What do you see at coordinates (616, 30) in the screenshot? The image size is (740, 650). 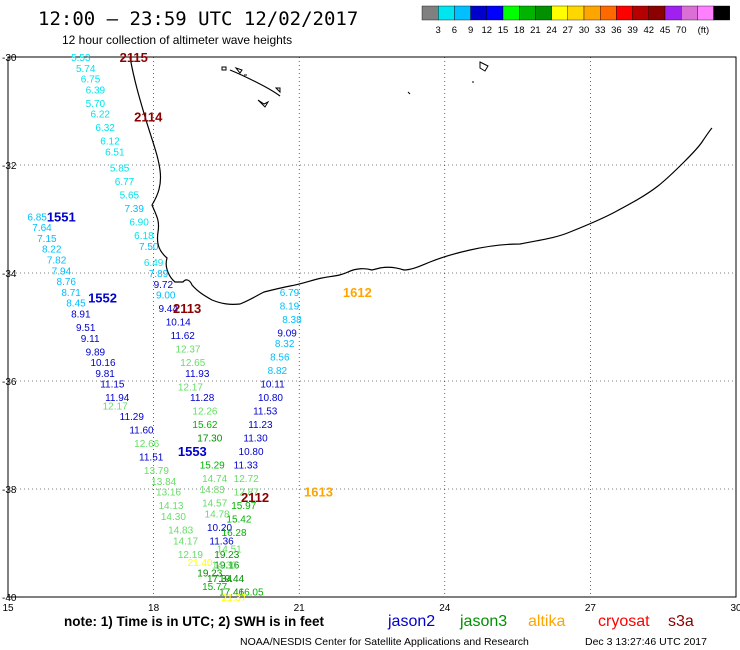 I see `legend-label: 36` at bounding box center [616, 30].